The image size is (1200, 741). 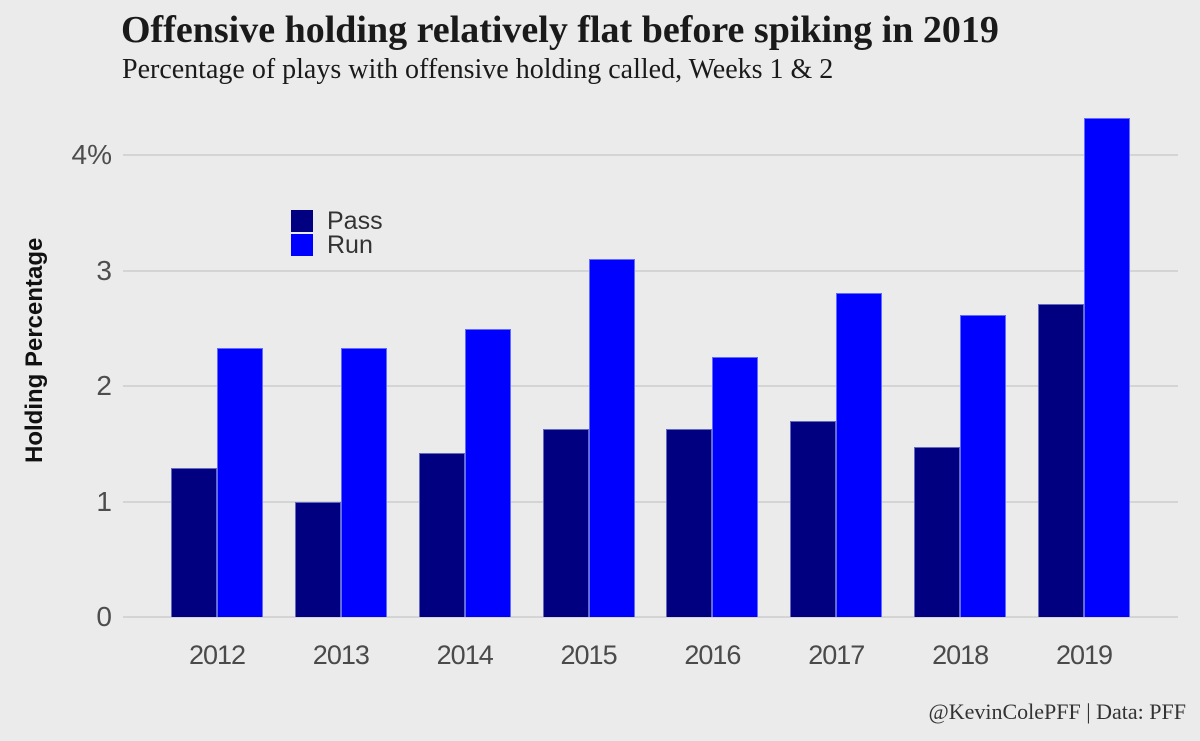 What do you see at coordinates (650, 617) in the screenshot?
I see `gridline-y0` at bounding box center [650, 617].